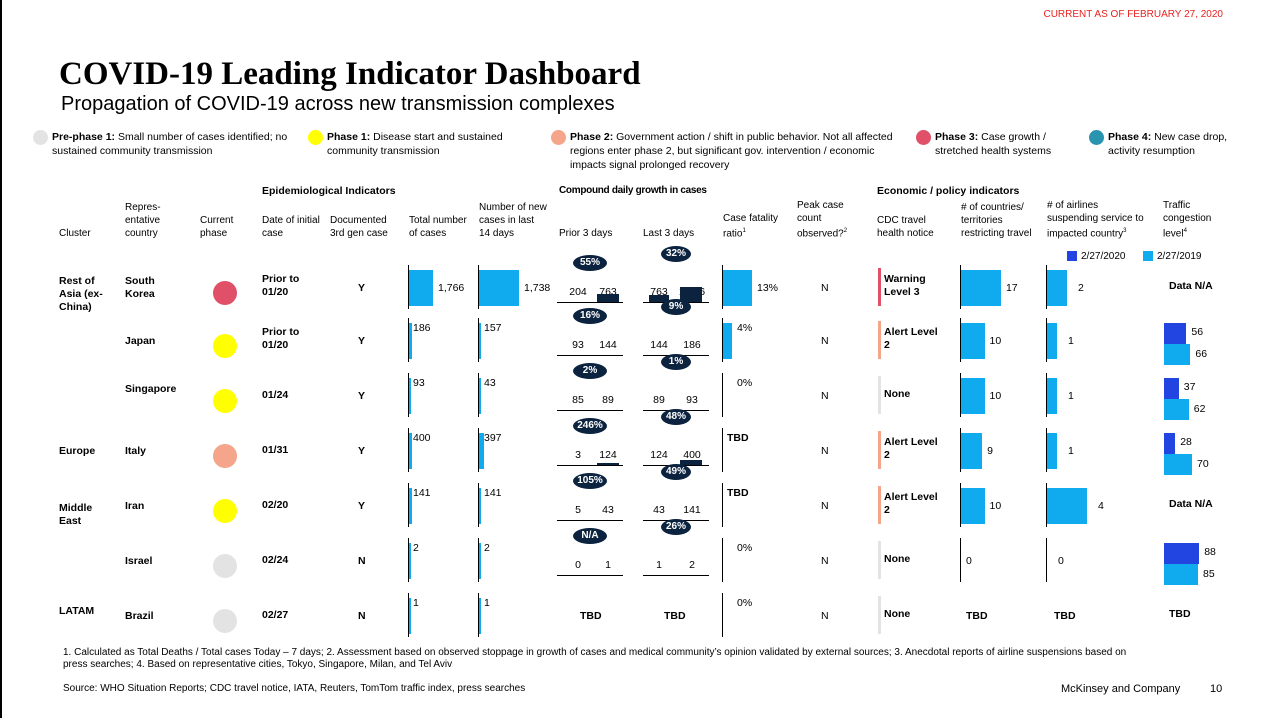 The width and height of the screenshot is (1279, 718). What do you see at coordinates (1081, 288) in the screenshot?
I see `airlines-value: 2` at bounding box center [1081, 288].